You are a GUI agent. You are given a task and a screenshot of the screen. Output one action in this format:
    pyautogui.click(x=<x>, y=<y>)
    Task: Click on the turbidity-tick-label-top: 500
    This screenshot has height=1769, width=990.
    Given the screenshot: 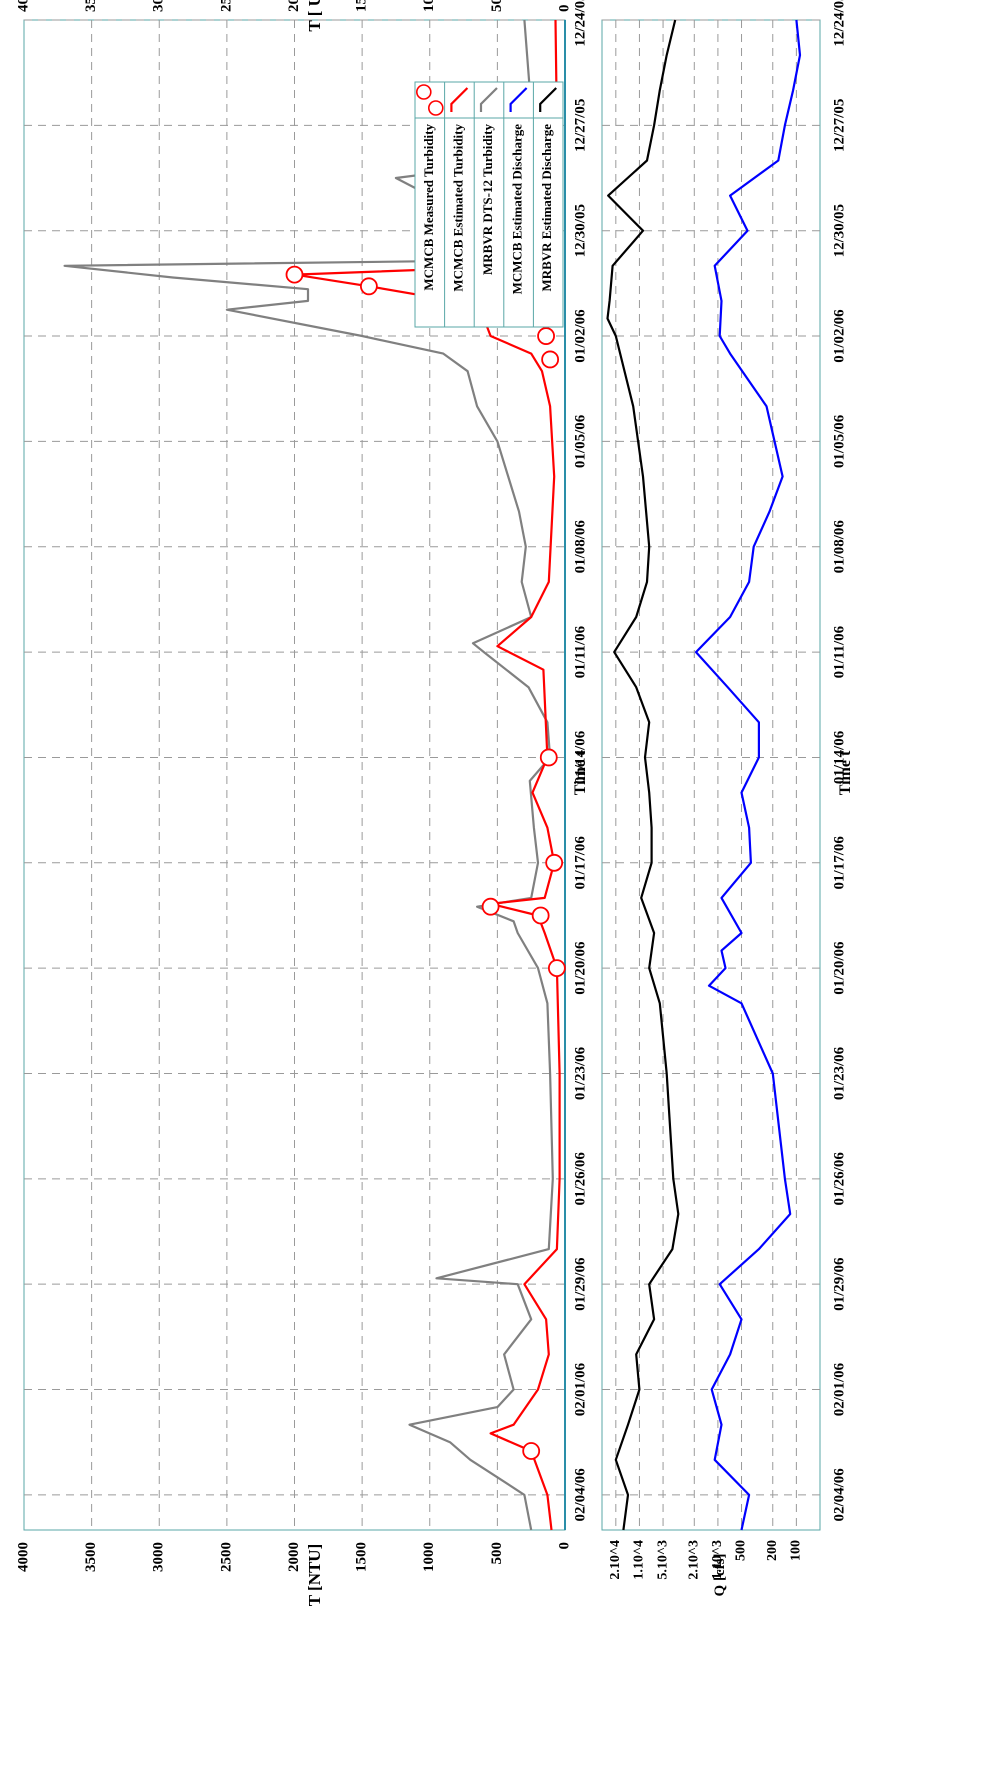 What is the action you would take?
    pyautogui.click(x=497, y=6)
    